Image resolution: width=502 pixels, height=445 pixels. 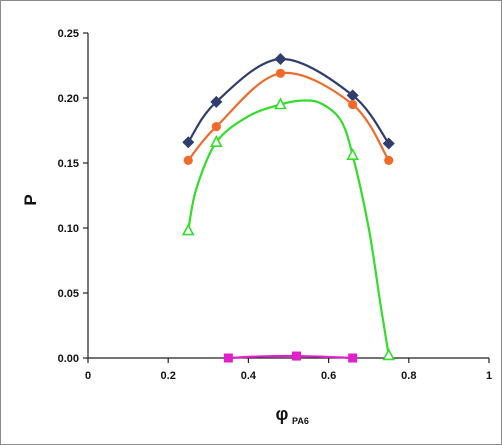 What do you see at coordinates (249, 376) in the screenshot?
I see `x-tick-label: 0.4` at bounding box center [249, 376].